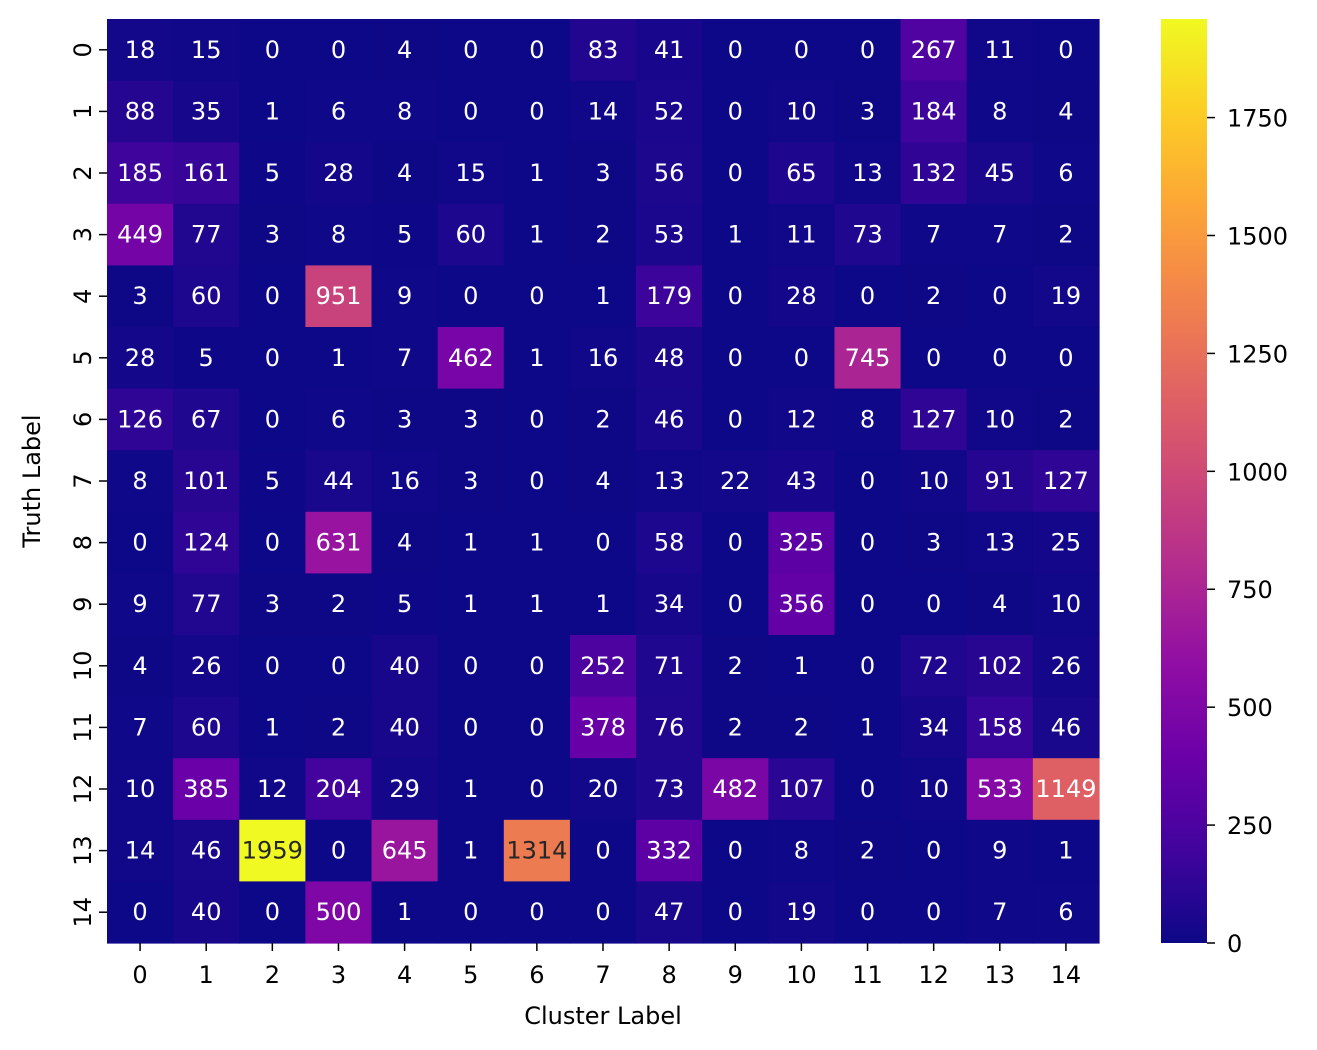 This screenshot has width=1317, height=1050. Describe the element at coordinates (536, 912) in the screenshot. I see `cell-value-14-6: 0` at that location.